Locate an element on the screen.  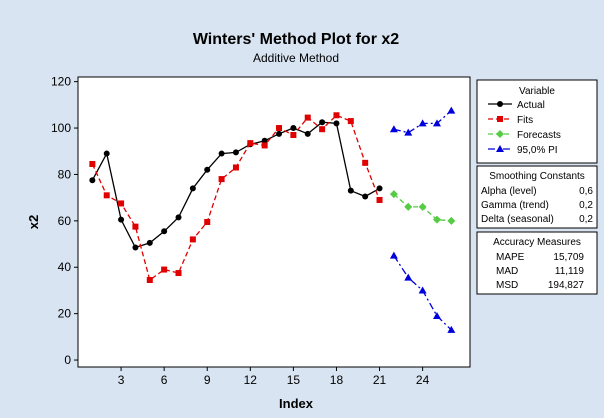
legend-label-pi: 95,0% PI is located at coordinates (537, 150).